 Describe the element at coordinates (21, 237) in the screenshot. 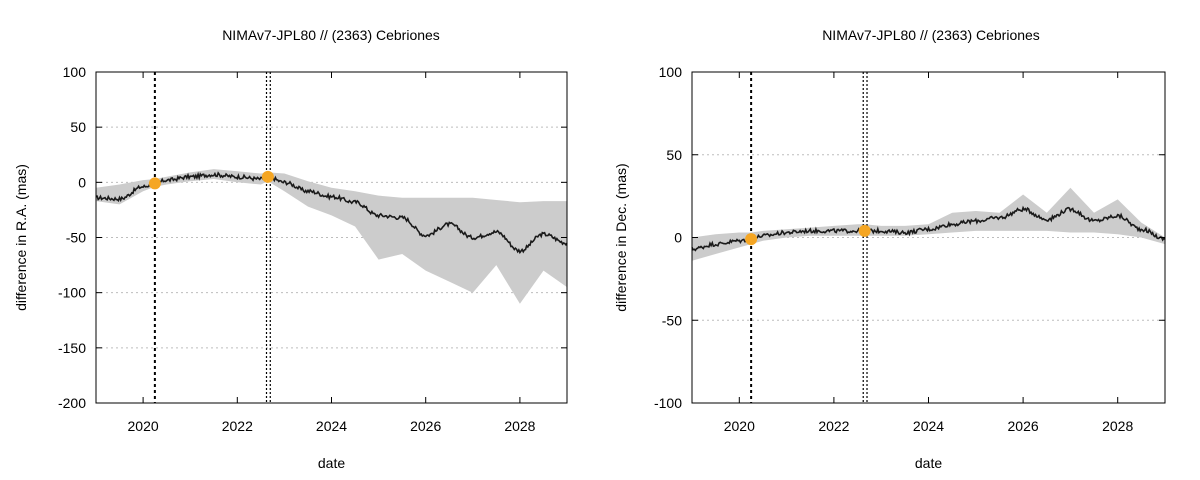

I see `y-axis-label: difference in R.A. (mas)` at that location.